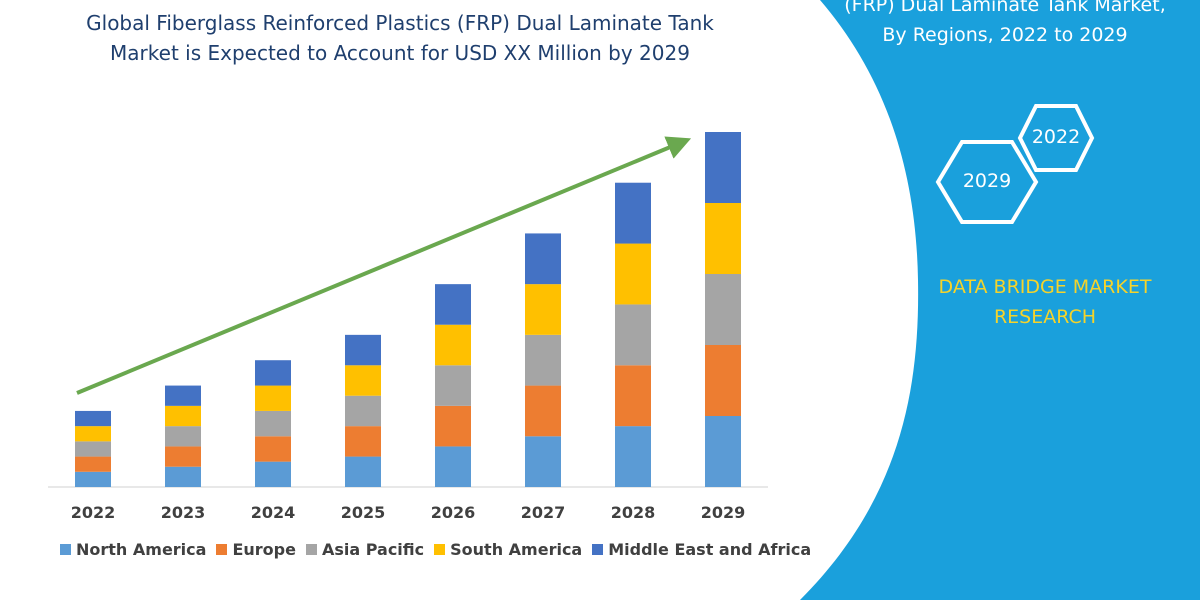 Image resolution: width=1200 pixels, height=600 pixels. Describe the element at coordinates (453, 512) in the screenshot. I see `x-tick-label-2026: 2026` at that location.